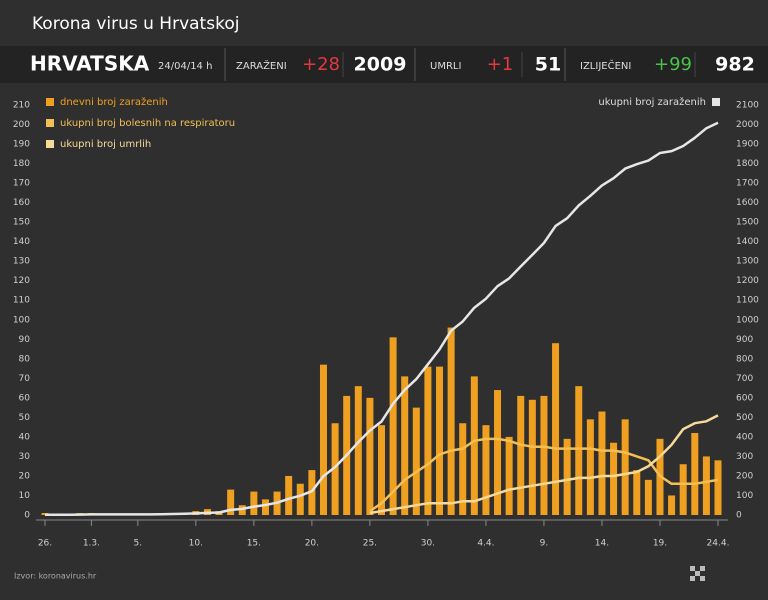  Describe the element at coordinates (25, 359) in the screenshot. I see `y-tick-label: 80` at that location.